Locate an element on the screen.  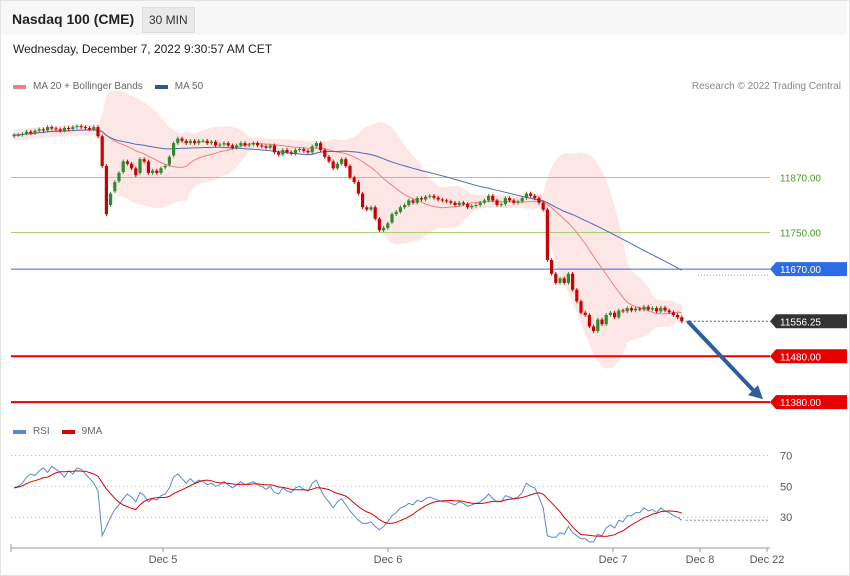
level-label: 11380.00 is located at coordinates (800, 403).